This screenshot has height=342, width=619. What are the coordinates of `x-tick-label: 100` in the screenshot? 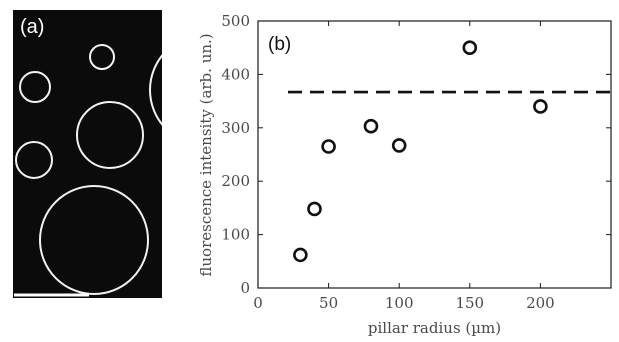 It's located at (399, 303).